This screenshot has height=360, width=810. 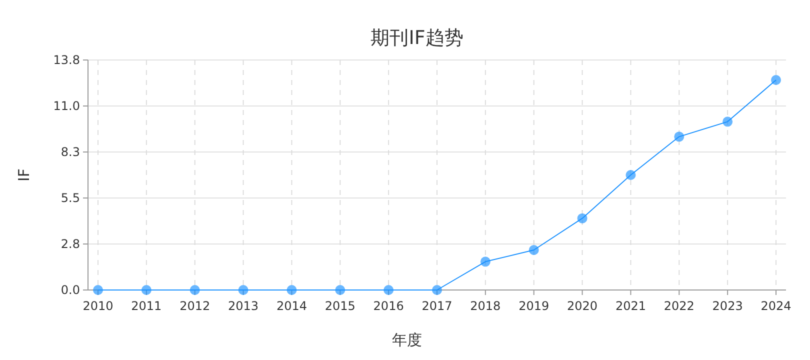 I want to click on x-tick-label: 2010, so click(x=98, y=306).